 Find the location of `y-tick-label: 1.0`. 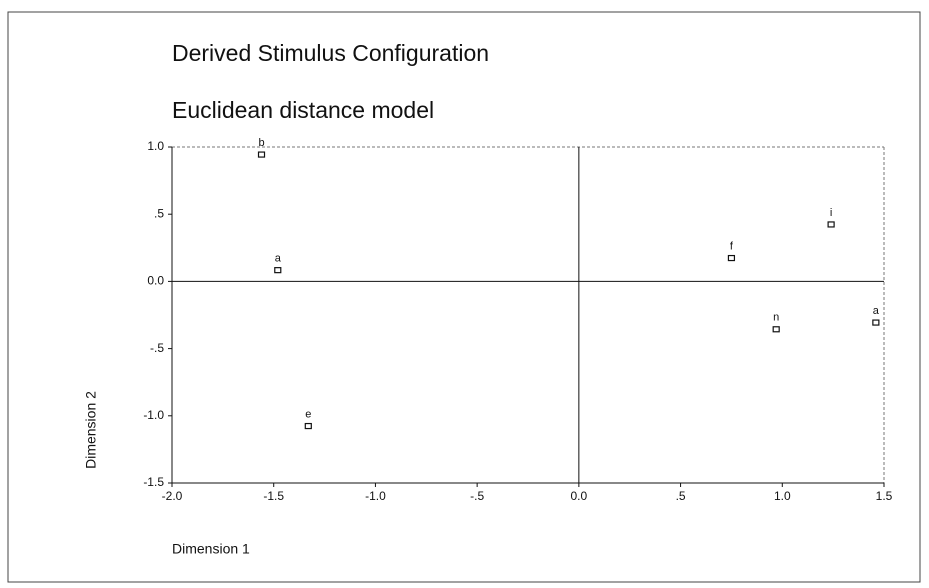

y-tick-label: 1.0 is located at coordinates (155, 146).